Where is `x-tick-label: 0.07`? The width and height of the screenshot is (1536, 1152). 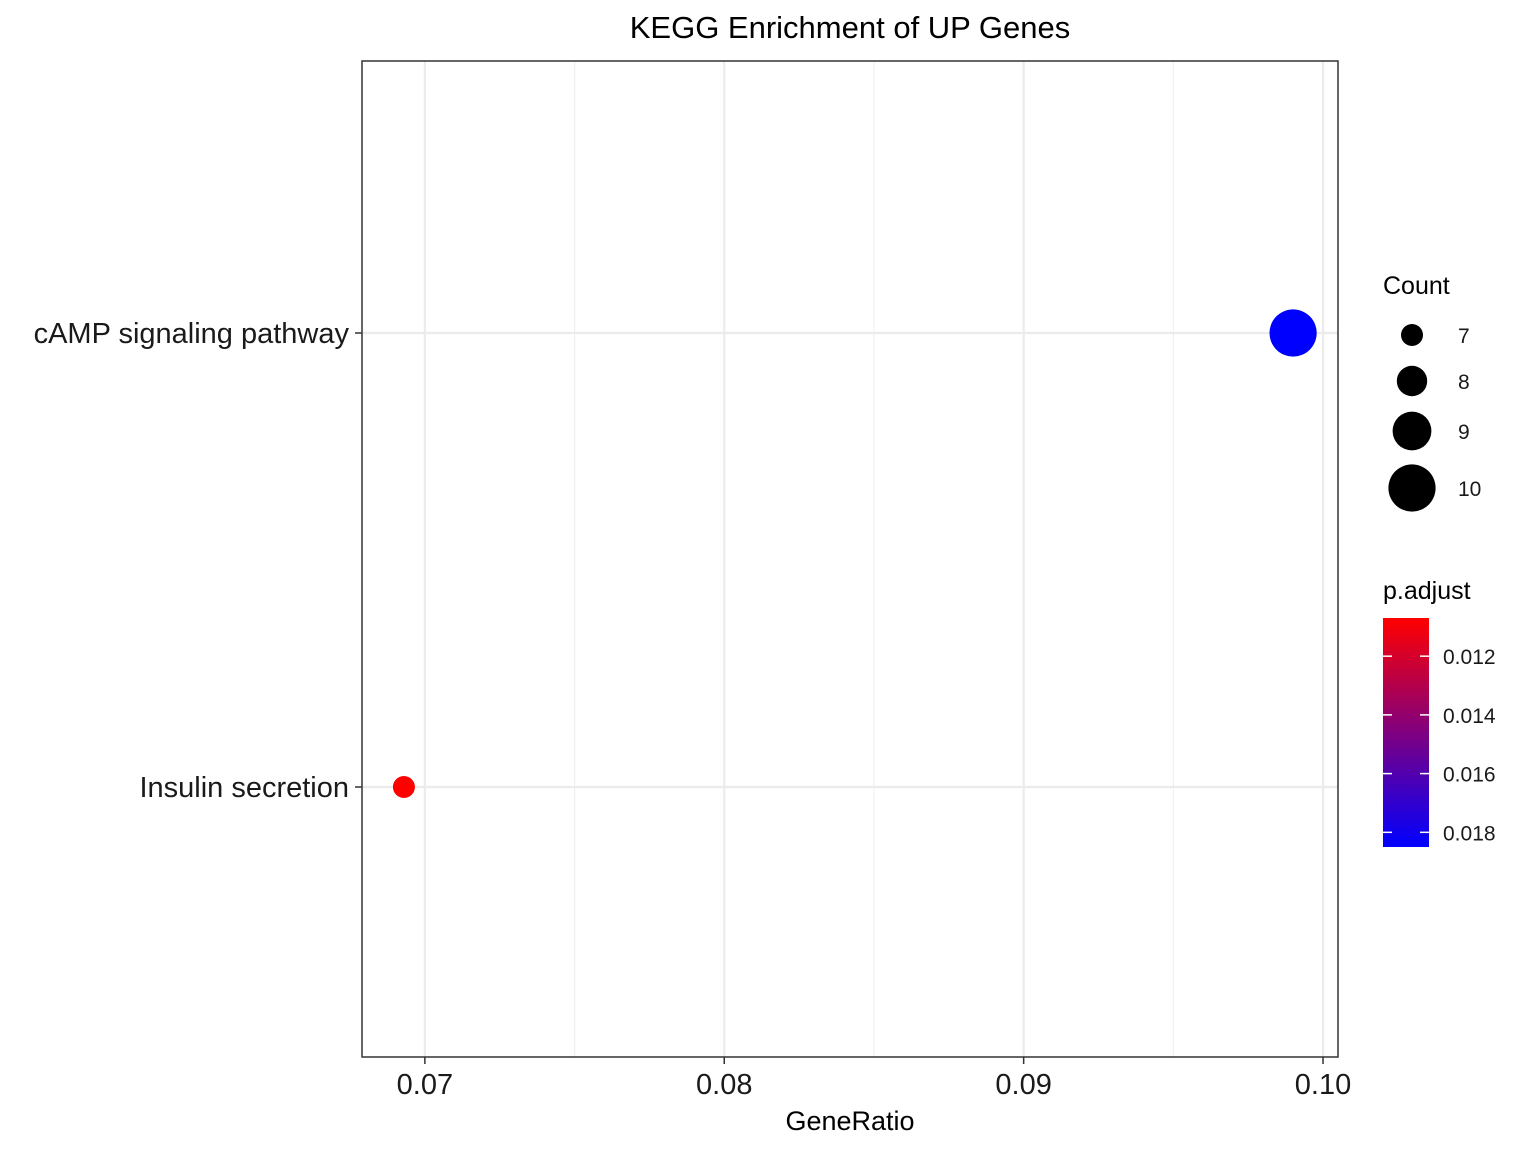 x-tick-label: 0.07 is located at coordinates (425, 1085).